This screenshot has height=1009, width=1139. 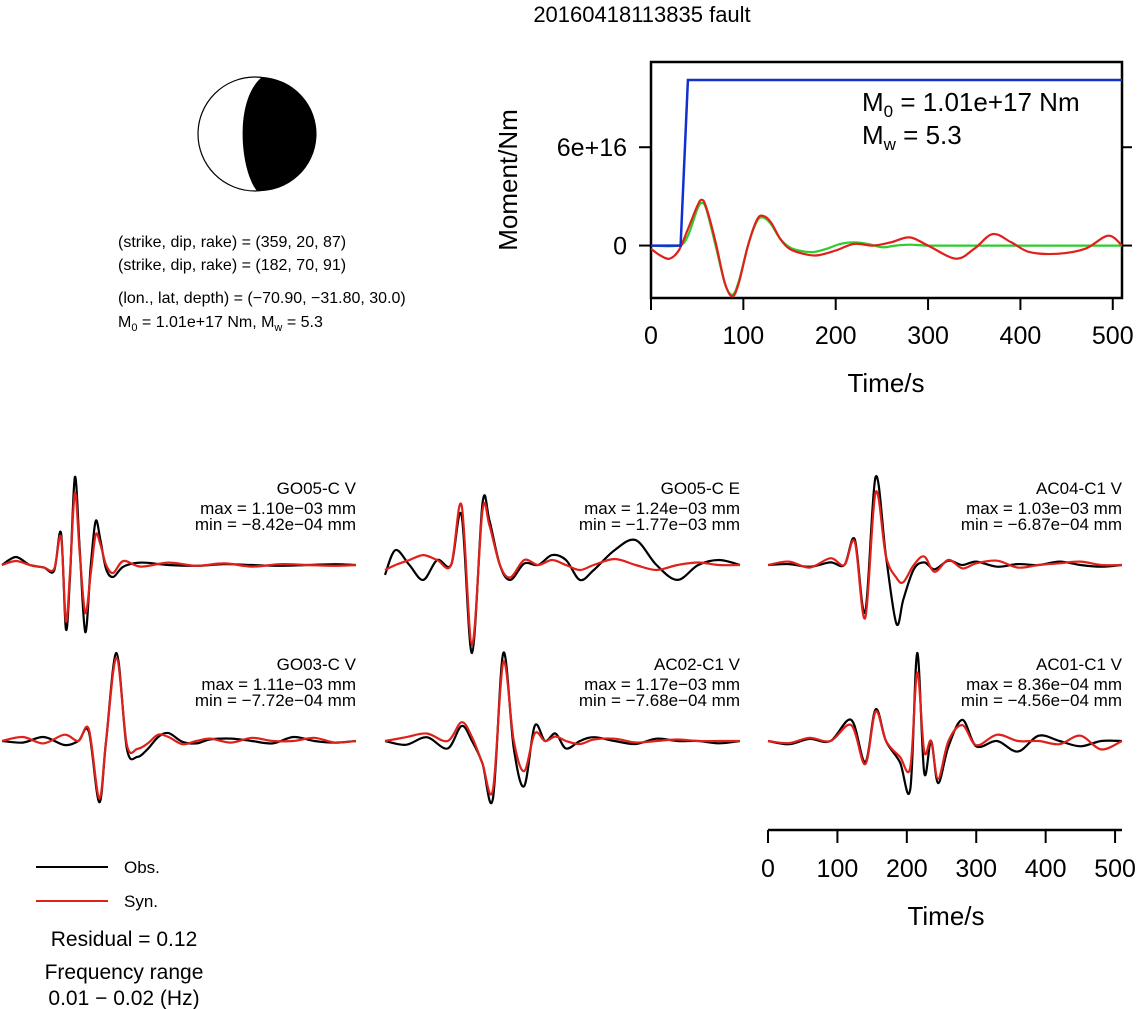 I want to click on waveform-max-label: max = 1.24e−03 mm, so click(x=662, y=508).